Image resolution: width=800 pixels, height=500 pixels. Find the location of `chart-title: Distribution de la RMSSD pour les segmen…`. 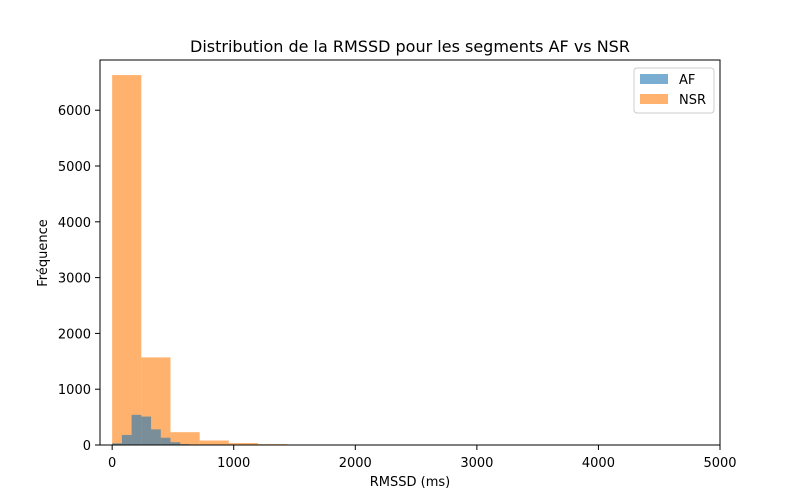

chart-title: Distribution de la RMSSD pour les segmen… is located at coordinates (410, 46).